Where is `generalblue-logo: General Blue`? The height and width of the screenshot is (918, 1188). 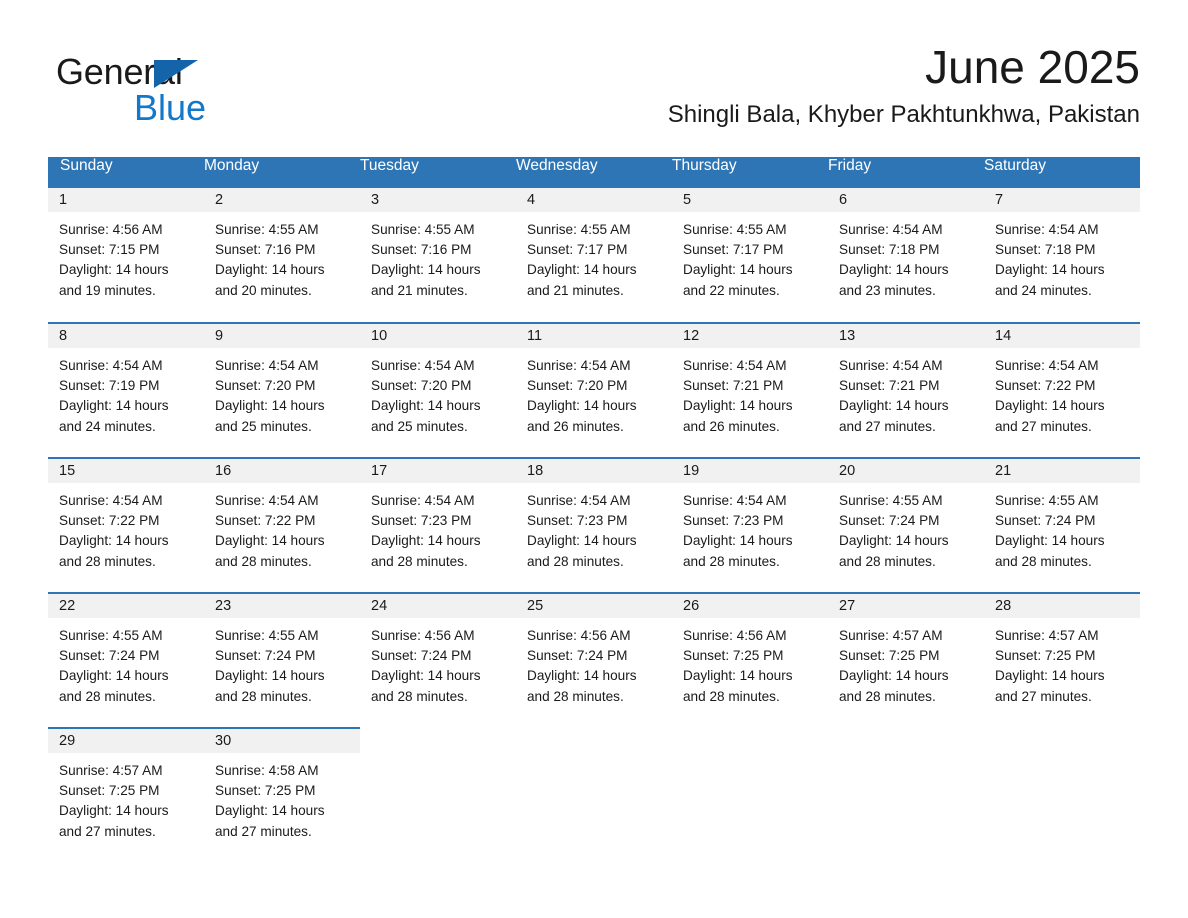
generalblue-logo: General Blue is located at coordinates (186, 91).